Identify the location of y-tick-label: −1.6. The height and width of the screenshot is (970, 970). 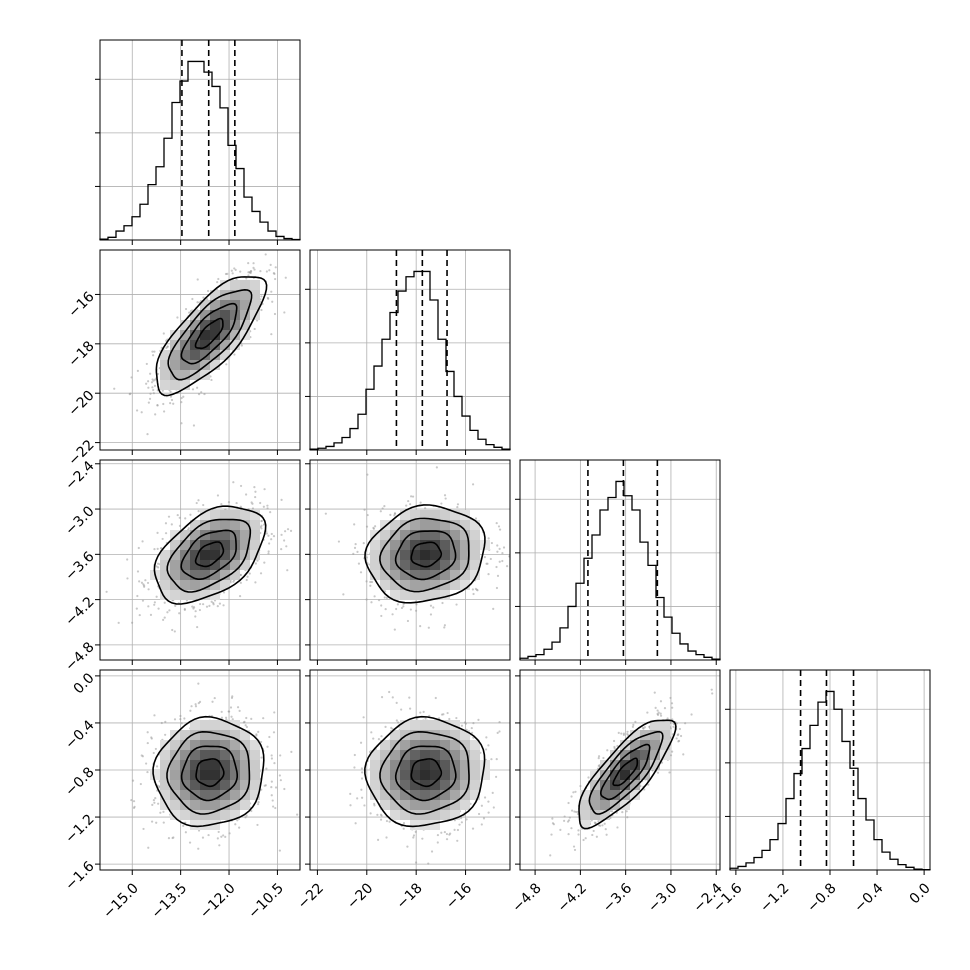
(79, 875).